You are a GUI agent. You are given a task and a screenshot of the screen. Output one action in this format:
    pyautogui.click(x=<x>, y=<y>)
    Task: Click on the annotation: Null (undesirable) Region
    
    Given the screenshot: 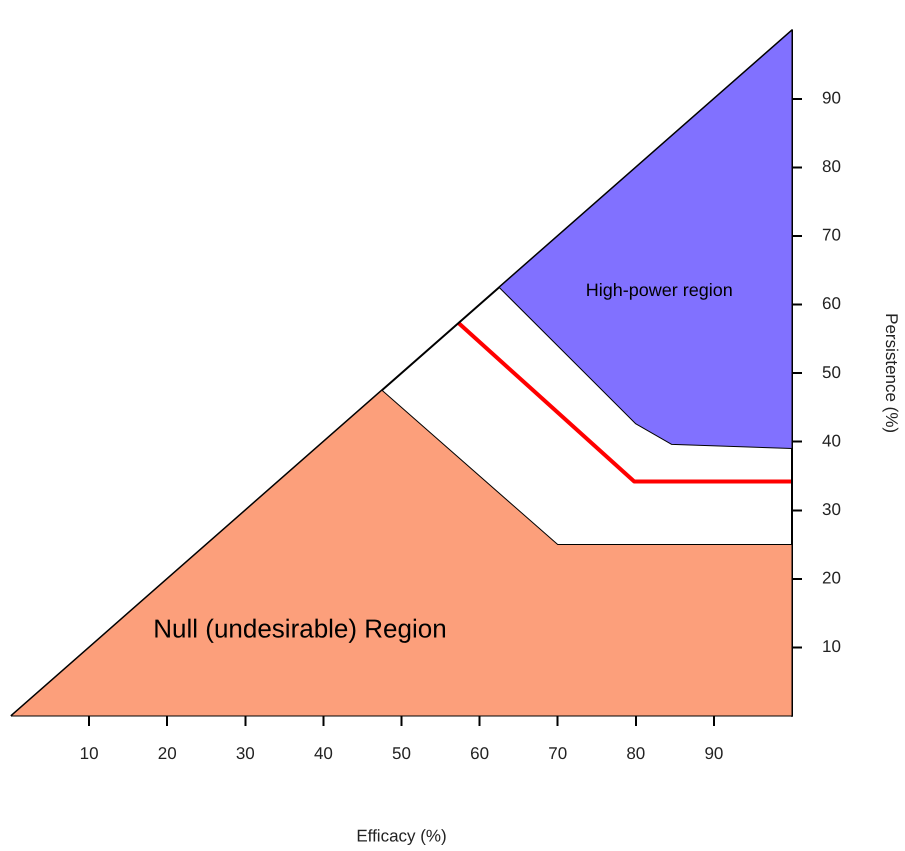 What is the action you would take?
    pyautogui.click(x=300, y=628)
    